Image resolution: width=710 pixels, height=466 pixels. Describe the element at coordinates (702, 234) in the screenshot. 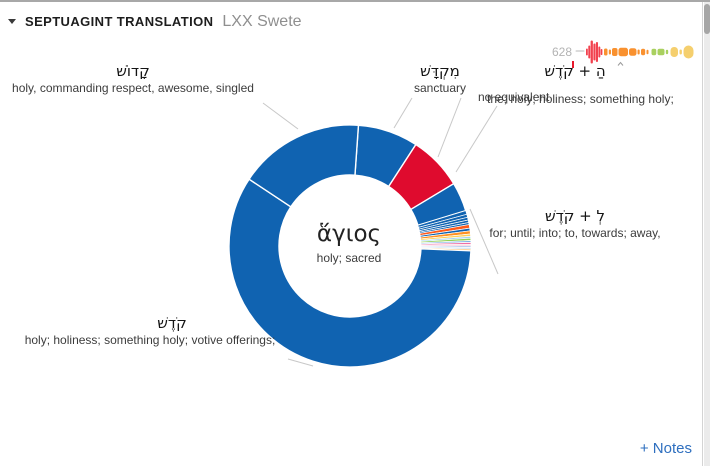

I see `panel-border` at that location.